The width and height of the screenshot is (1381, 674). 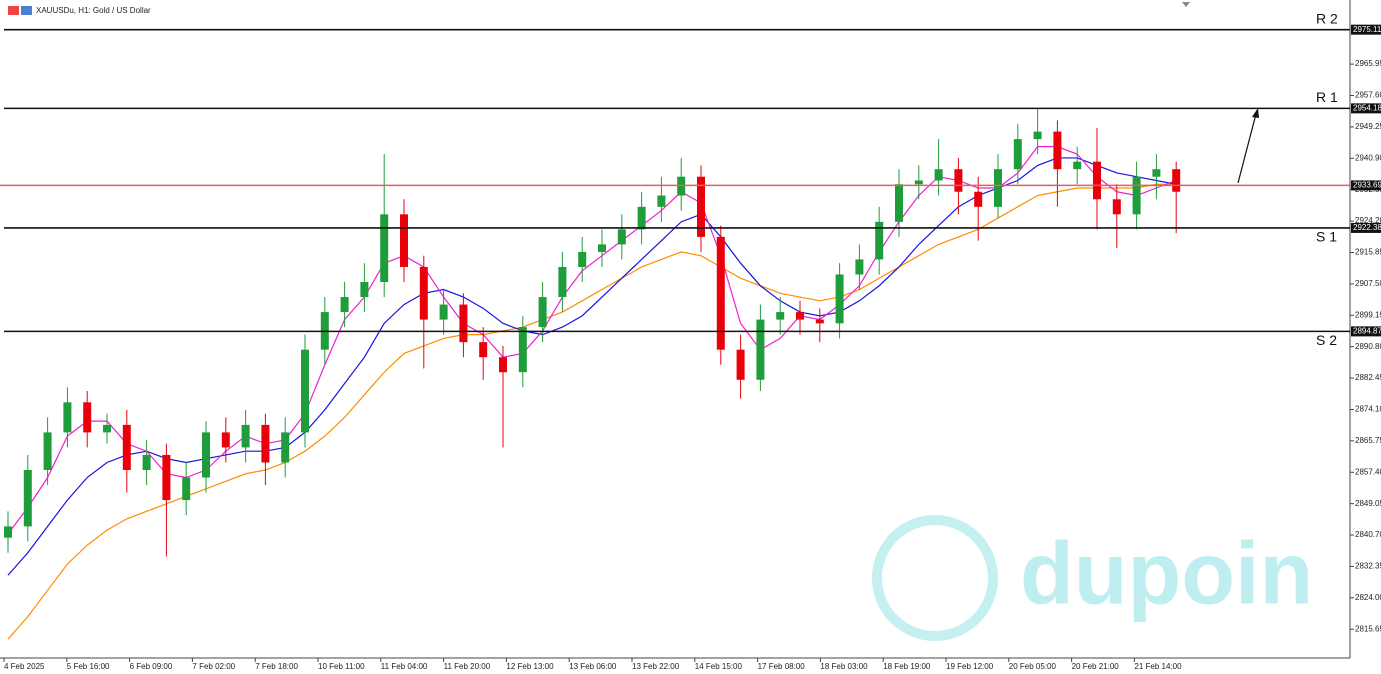 I want to click on level-name: S 1, so click(x=1326, y=237).